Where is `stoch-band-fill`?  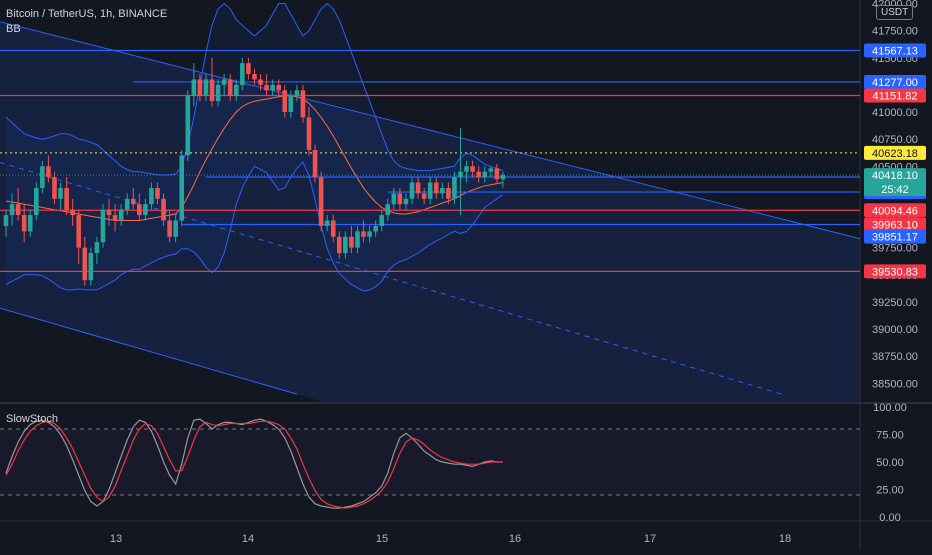
stoch-band-fill is located at coordinates (430, 462).